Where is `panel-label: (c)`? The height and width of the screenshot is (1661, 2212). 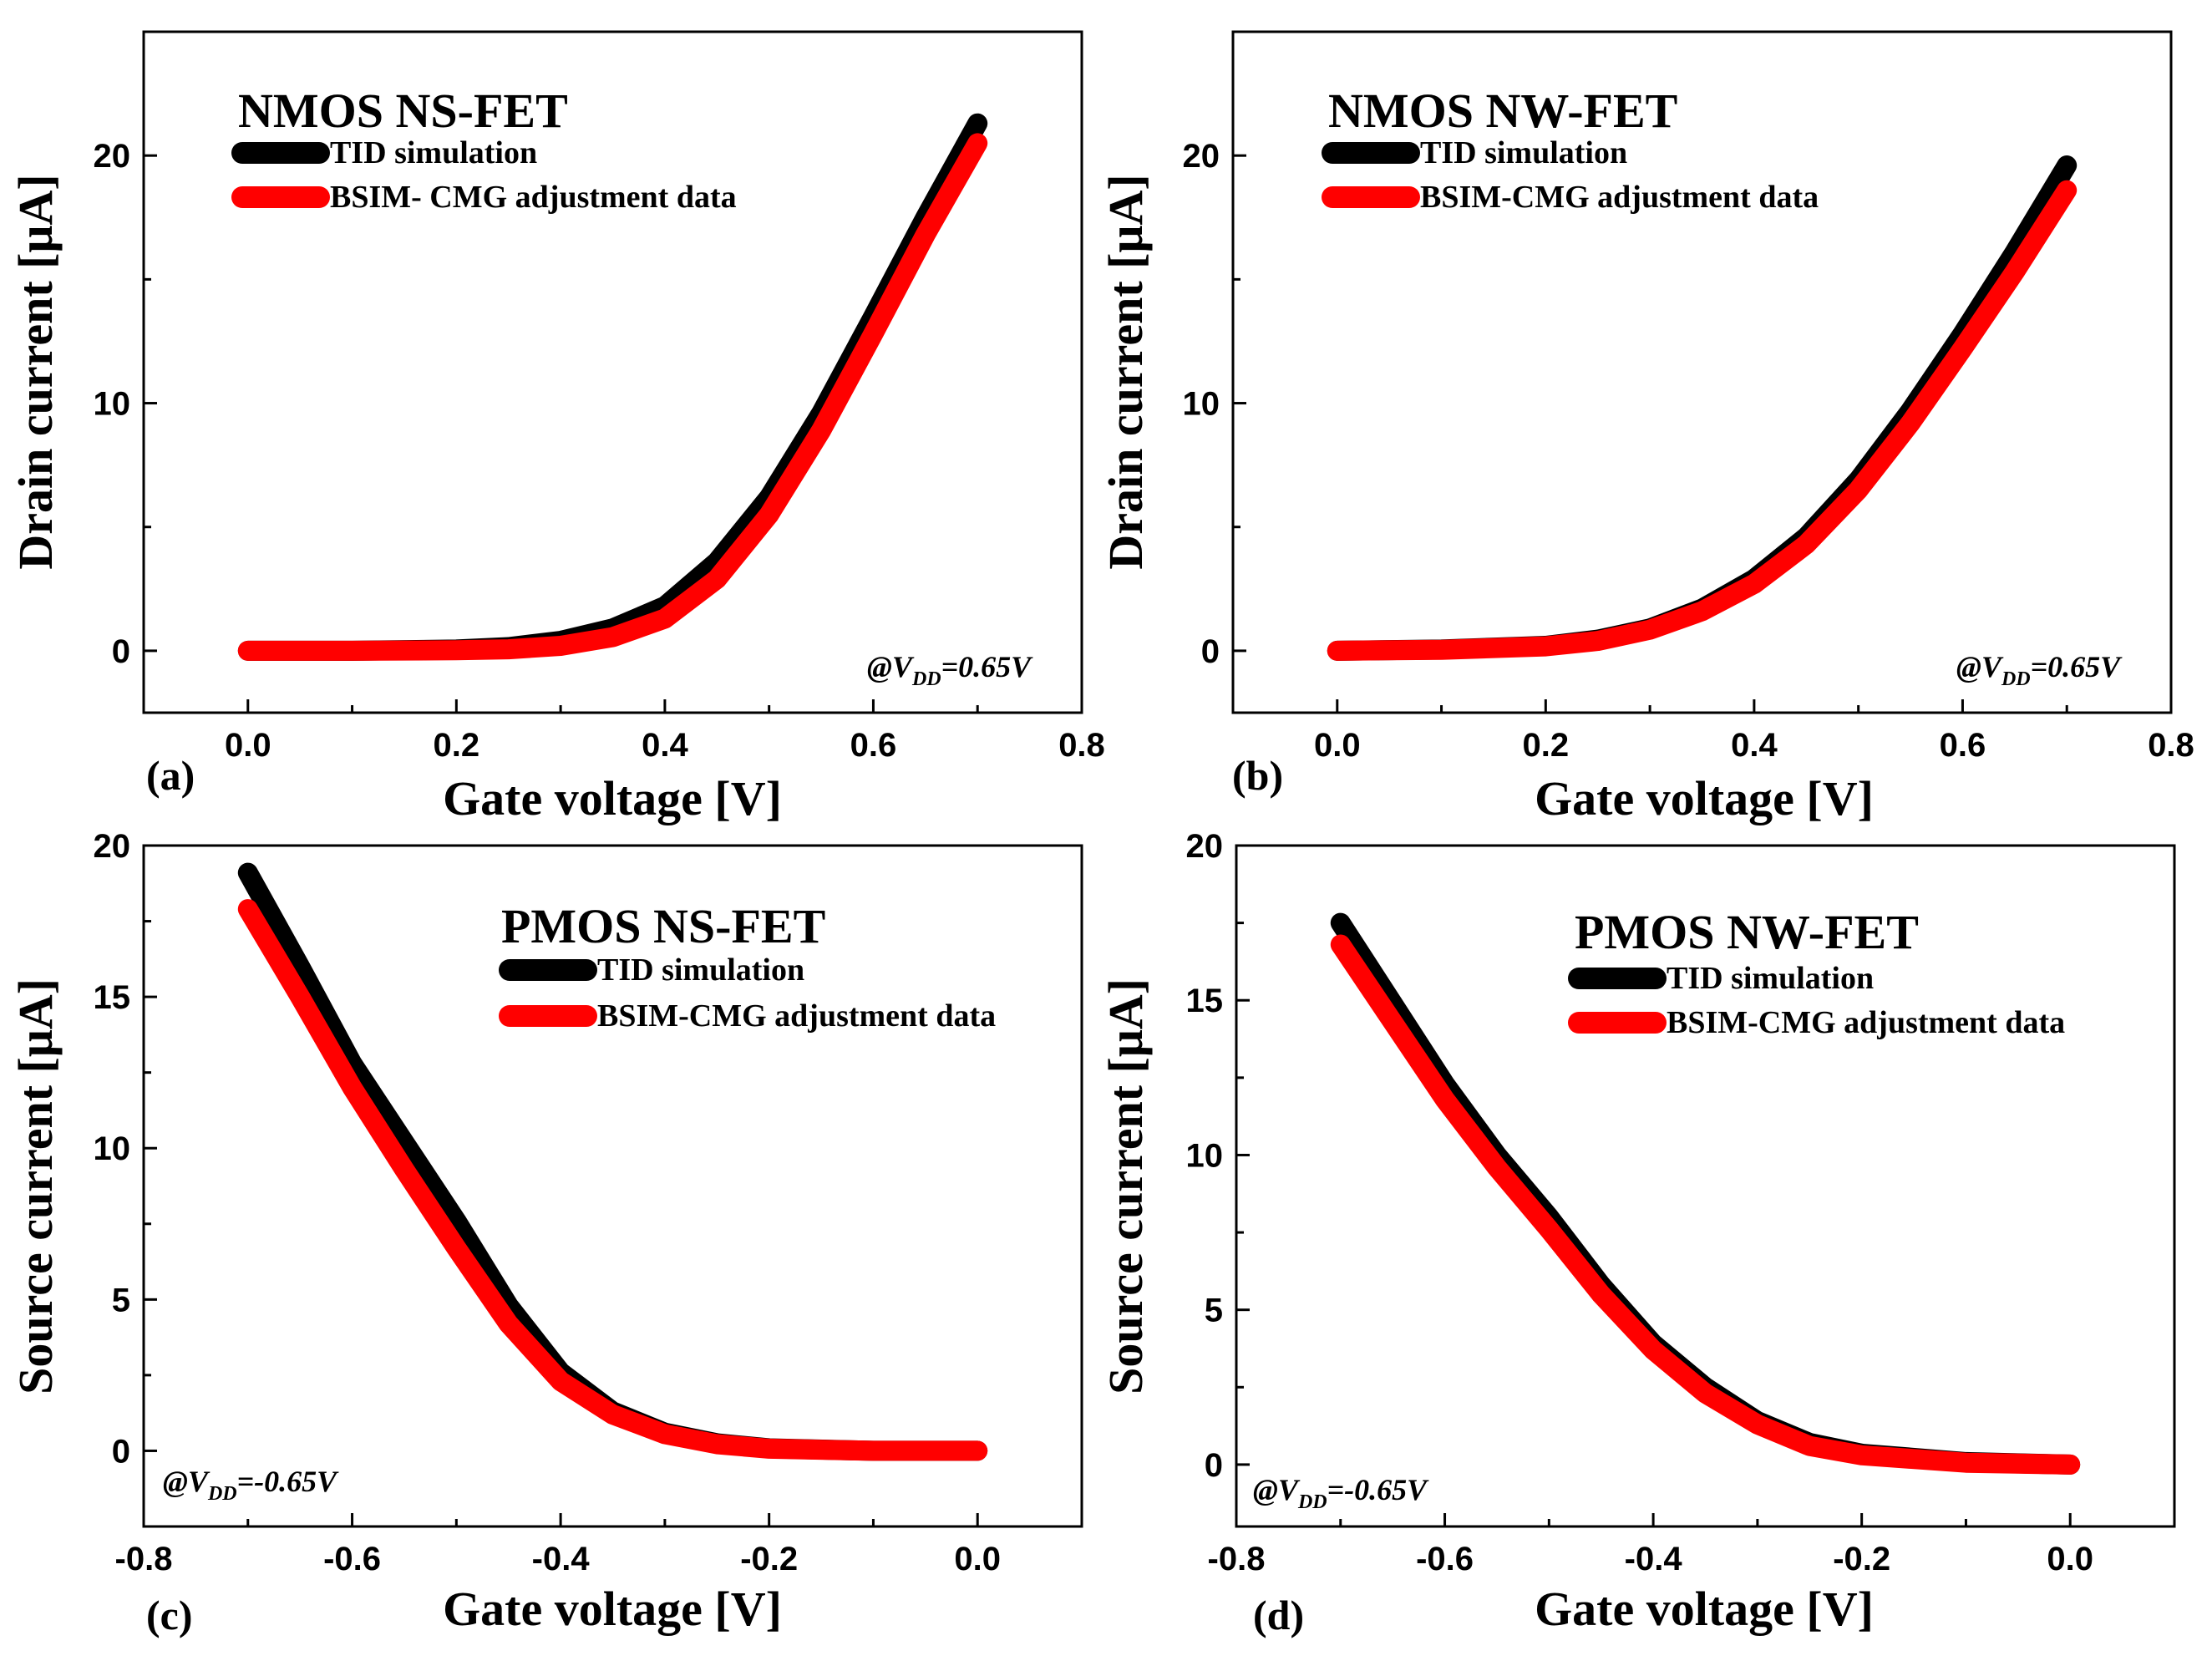
panel-label: (c) is located at coordinates (170, 1615).